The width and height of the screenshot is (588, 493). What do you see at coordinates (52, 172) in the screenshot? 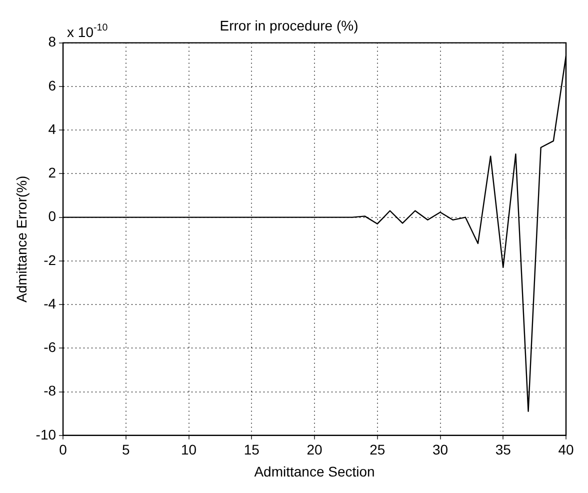
I see `y-tick-label: 2` at bounding box center [52, 172].